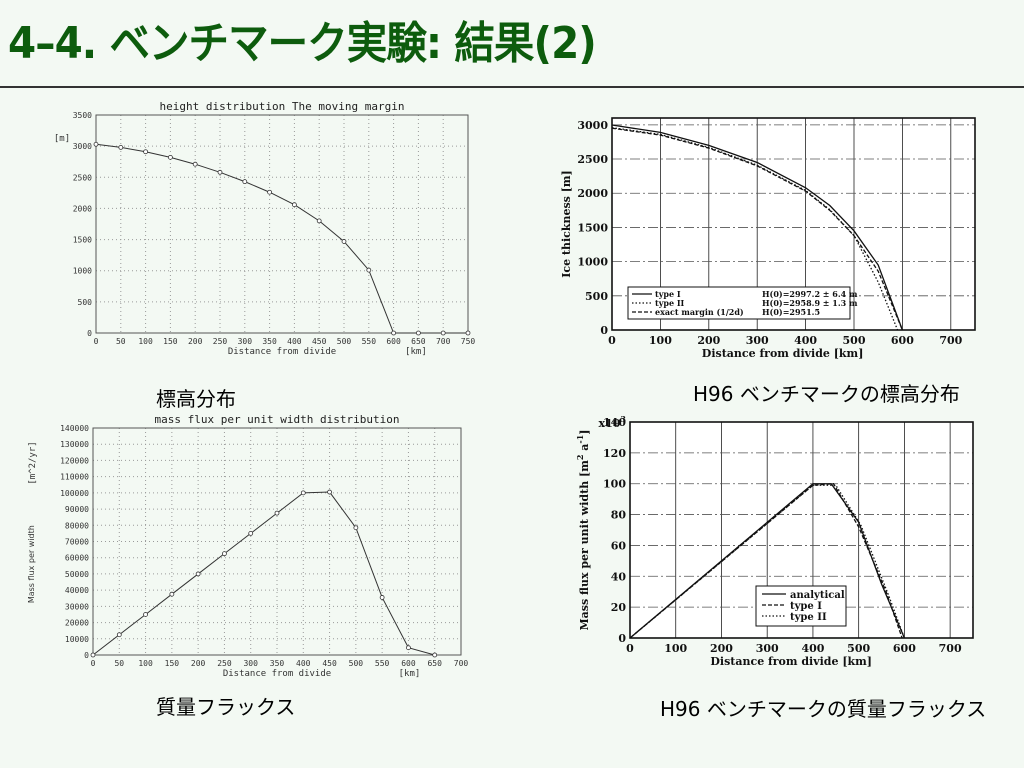 This screenshot has width=1024, height=768. Describe the element at coordinates (82, 146) in the screenshot. I see `y-tick-label: 3000` at that location.